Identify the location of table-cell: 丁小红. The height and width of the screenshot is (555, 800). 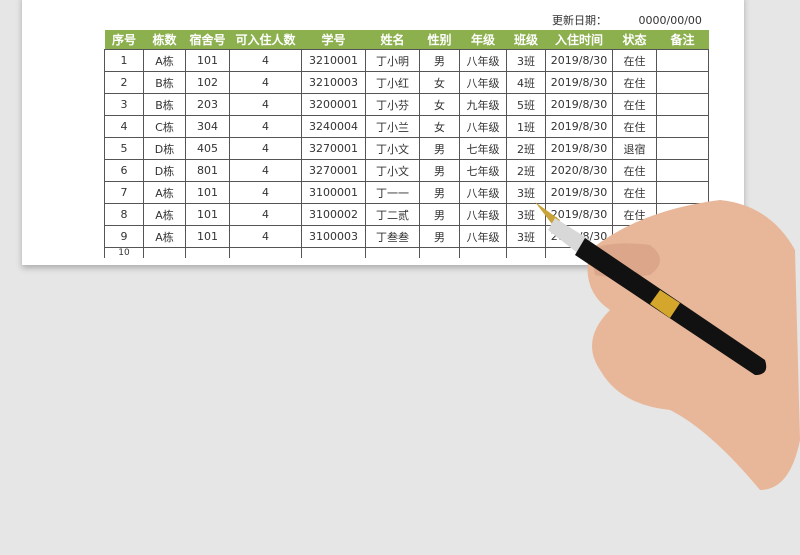
(392, 82).